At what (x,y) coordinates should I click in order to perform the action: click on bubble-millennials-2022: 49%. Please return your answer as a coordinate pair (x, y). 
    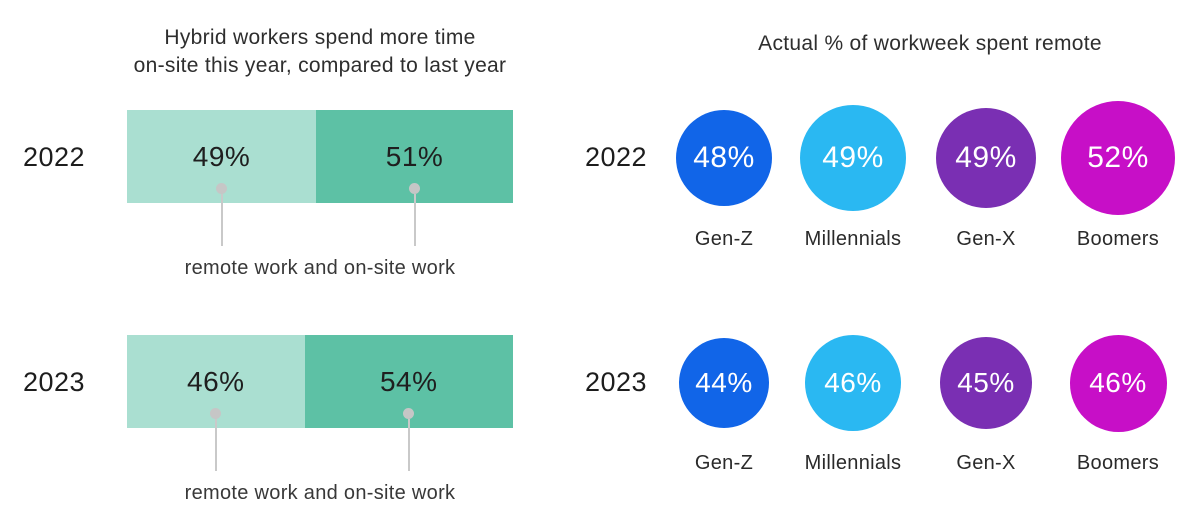
    Looking at the image, I should click on (853, 158).